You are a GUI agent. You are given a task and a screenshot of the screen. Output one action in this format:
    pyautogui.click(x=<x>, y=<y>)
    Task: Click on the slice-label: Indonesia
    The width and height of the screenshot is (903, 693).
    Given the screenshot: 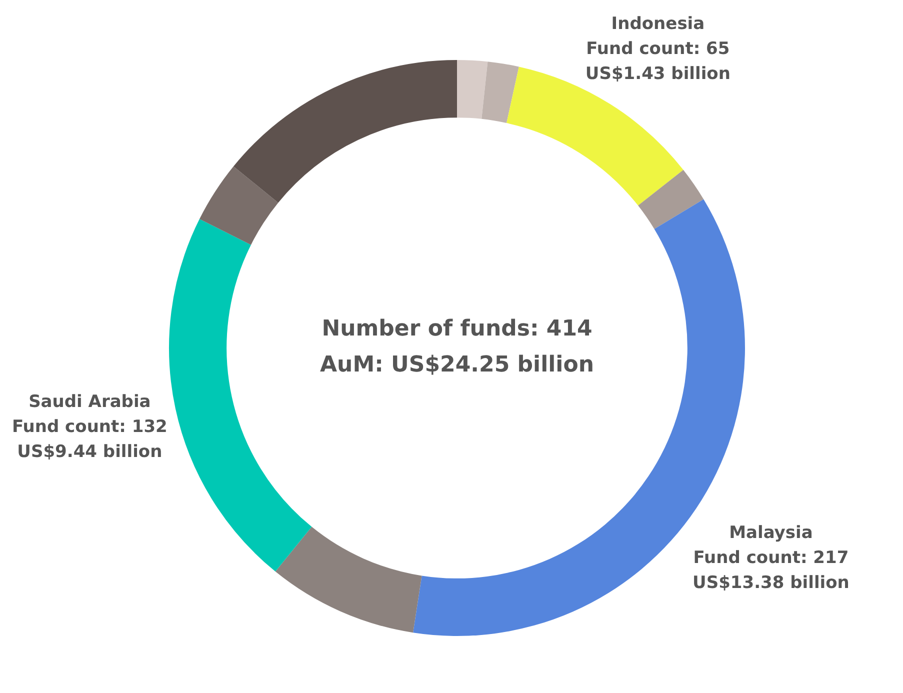 What is the action you would take?
    pyautogui.click(x=658, y=24)
    